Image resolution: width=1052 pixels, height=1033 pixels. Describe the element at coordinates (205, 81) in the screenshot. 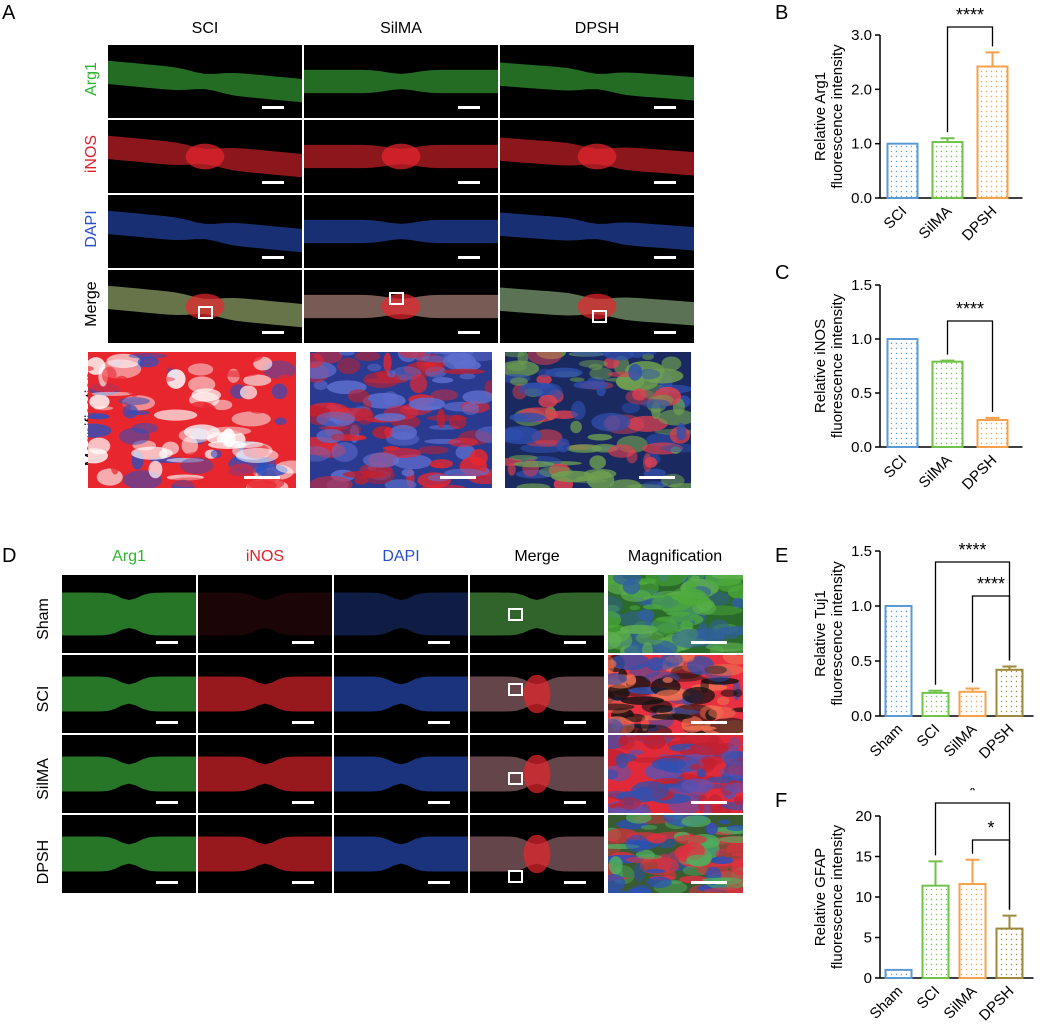

I see `panel-a-arg1-sci-image` at that location.